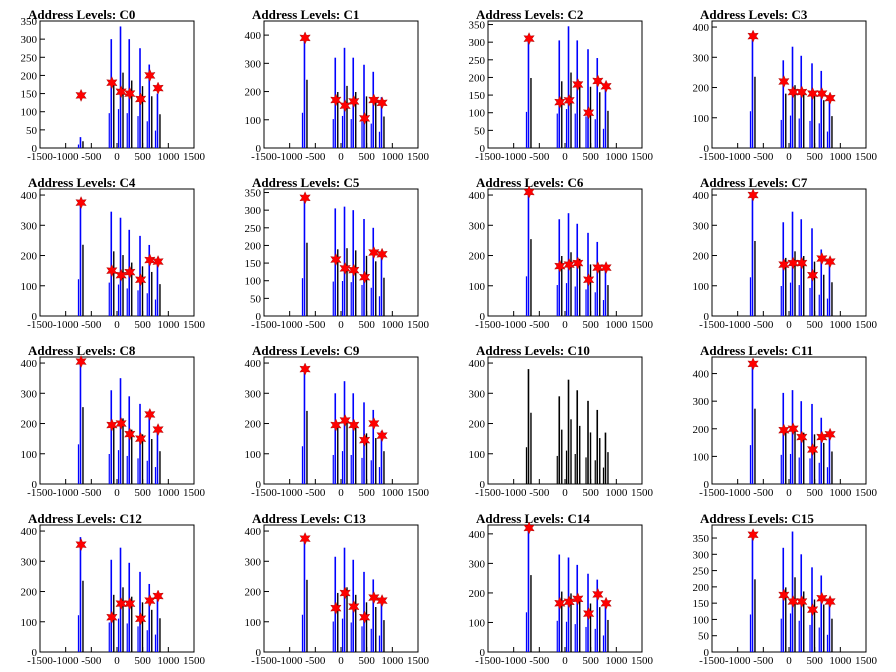 This screenshot has height=672, width=896. Describe the element at coordinates (477, 26) in the screenshot. I see `y-tick-label: 350` at that location.